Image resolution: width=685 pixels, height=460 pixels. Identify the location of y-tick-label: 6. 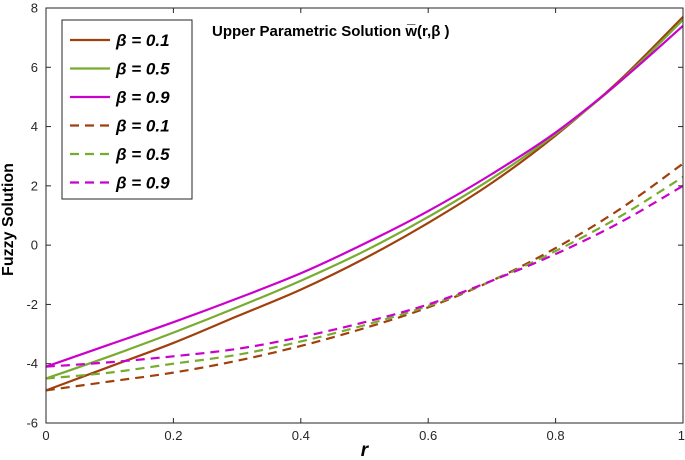
(34, 67).